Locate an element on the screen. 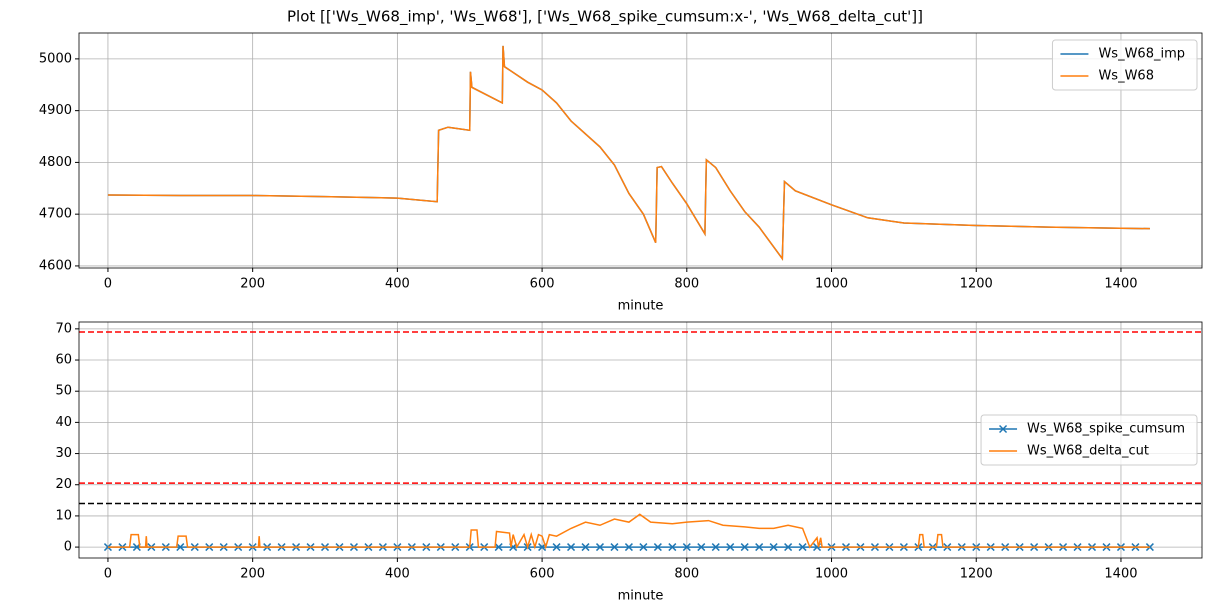 The image size is (1211, 611). legend: Ws_W68_spike_cumsum Ws_W68_delta_cut is located at coordinates (1089, 440).